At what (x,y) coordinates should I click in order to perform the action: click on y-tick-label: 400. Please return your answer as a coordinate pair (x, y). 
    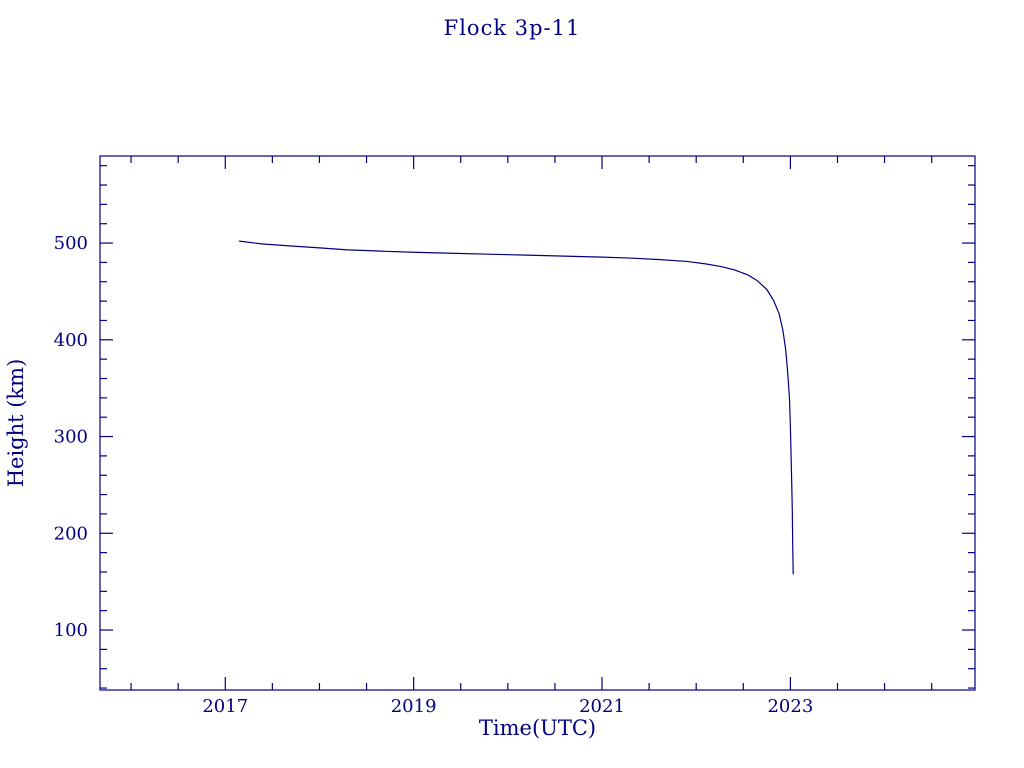
    Looking at the image, I should click on (71, 340).